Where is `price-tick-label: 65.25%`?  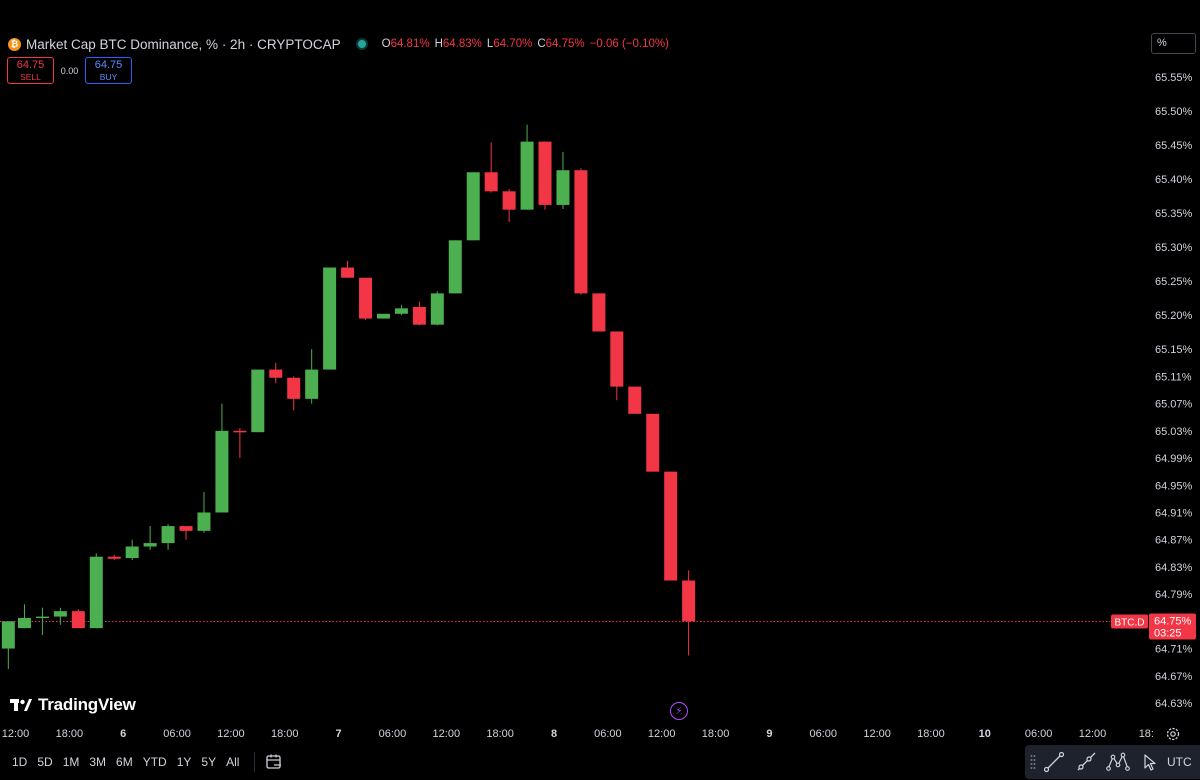 price-tick-label: 65.25% is located at coordinates (1174, 282).